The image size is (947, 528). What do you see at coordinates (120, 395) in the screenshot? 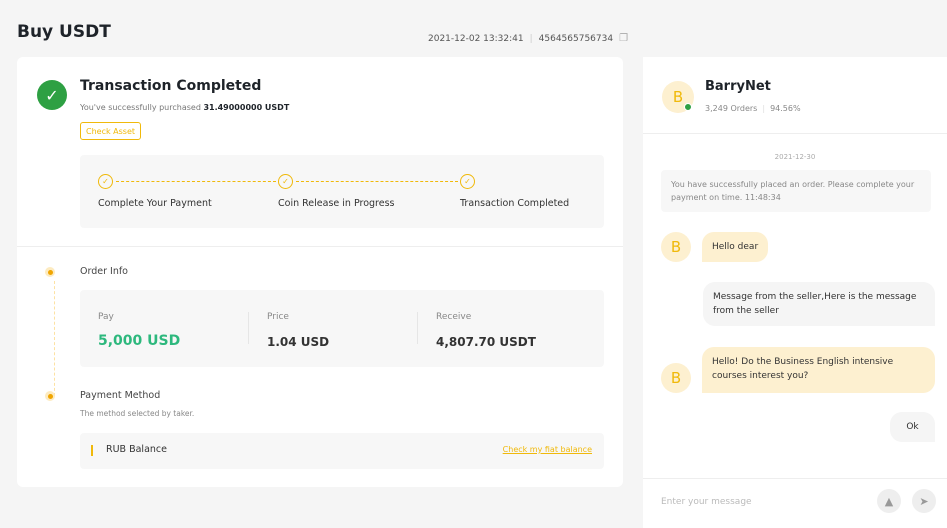
I see `payment-method-title: Payment Method` at bounding box center [120, 395].